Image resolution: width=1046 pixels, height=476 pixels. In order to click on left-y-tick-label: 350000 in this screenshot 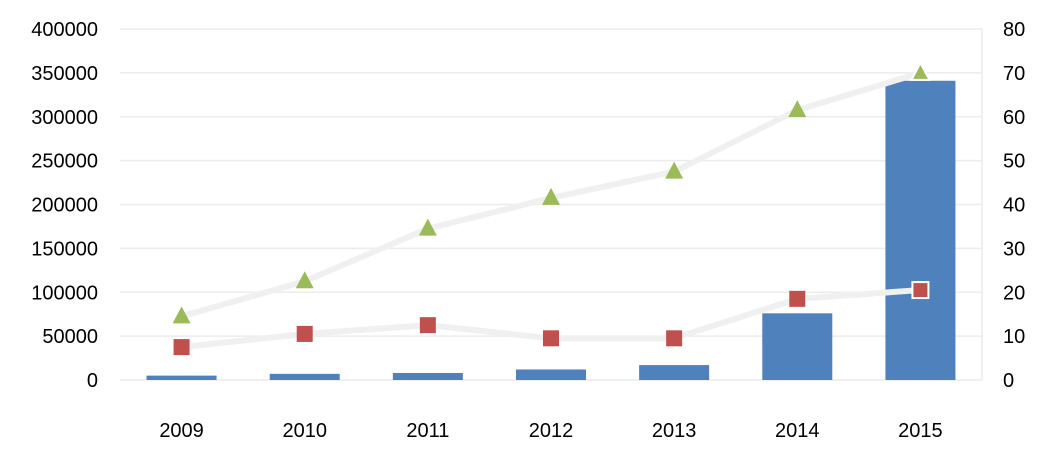, I will do `click(64, 74)`.